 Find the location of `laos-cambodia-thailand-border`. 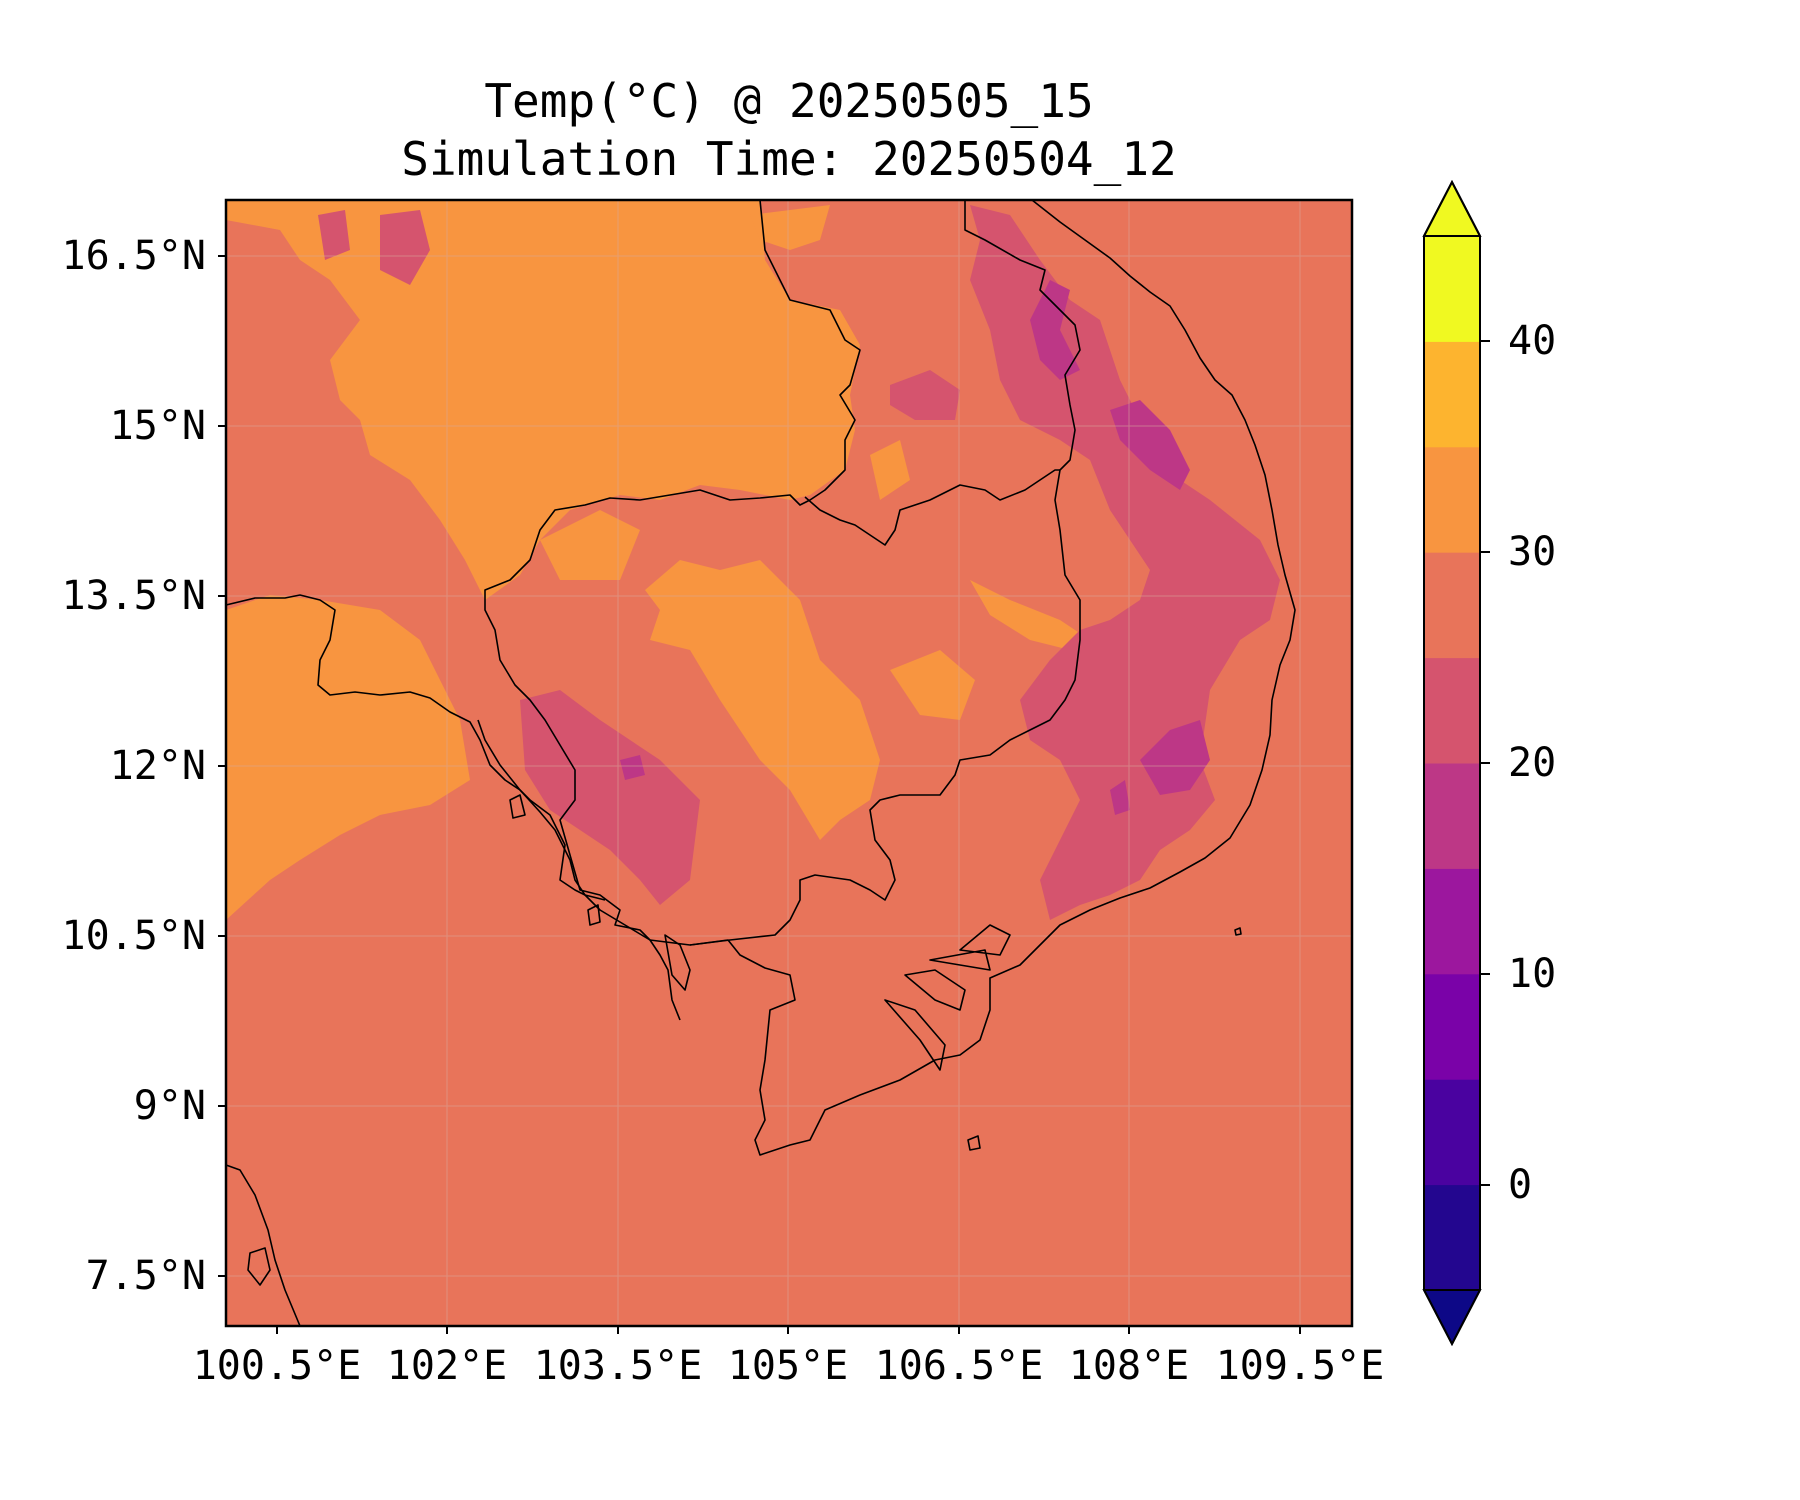

laos-cambodia-thailand-border is located at coordinates (672, 570).